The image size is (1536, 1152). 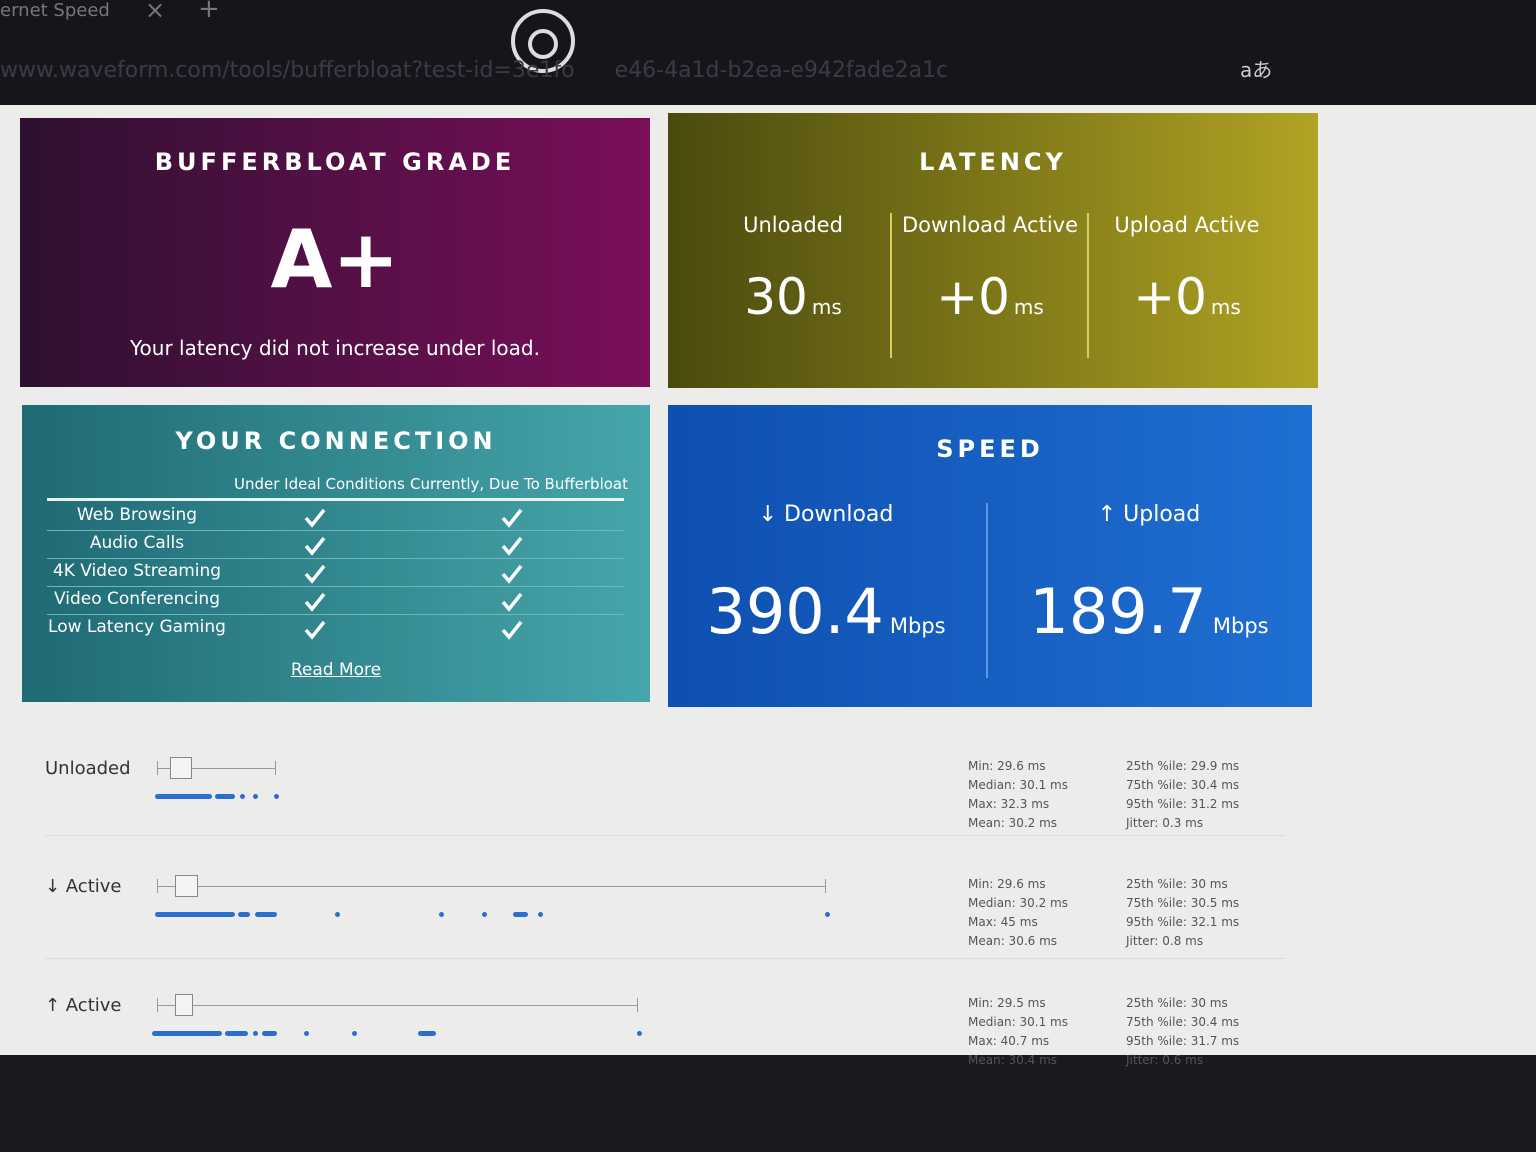 I want to click on column-header: Currently, Due To Bufferbloat, so click(x=519, y=484).